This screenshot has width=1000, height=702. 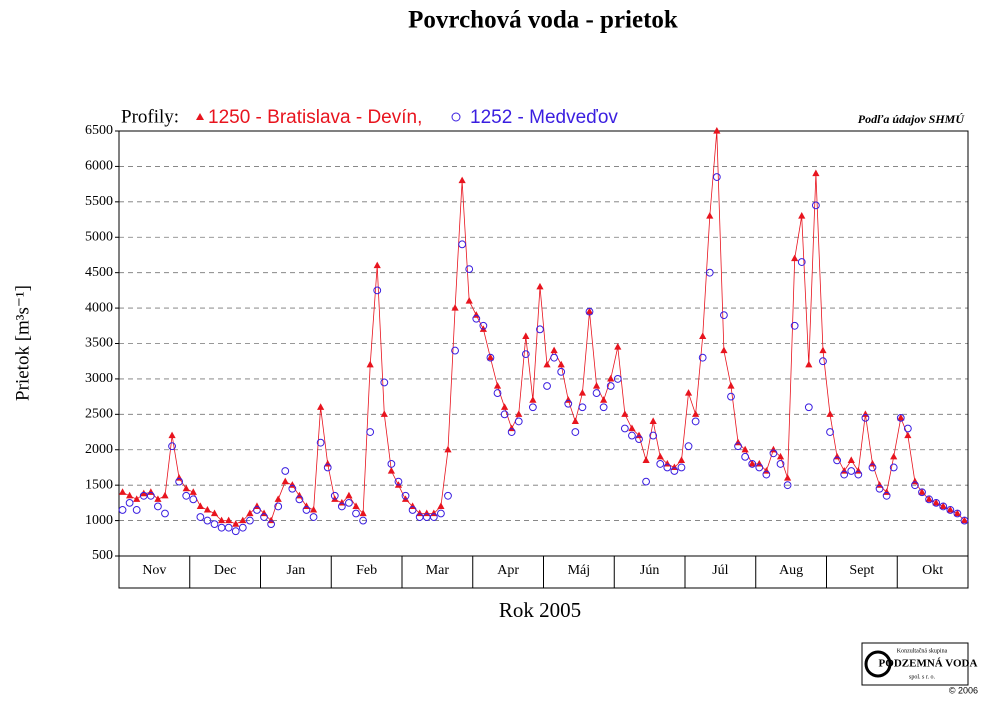 What do you see at coordinates (720, 570) in the screenshot?
I see `x-tick-label: Júl` at bounding box center [720, 570].